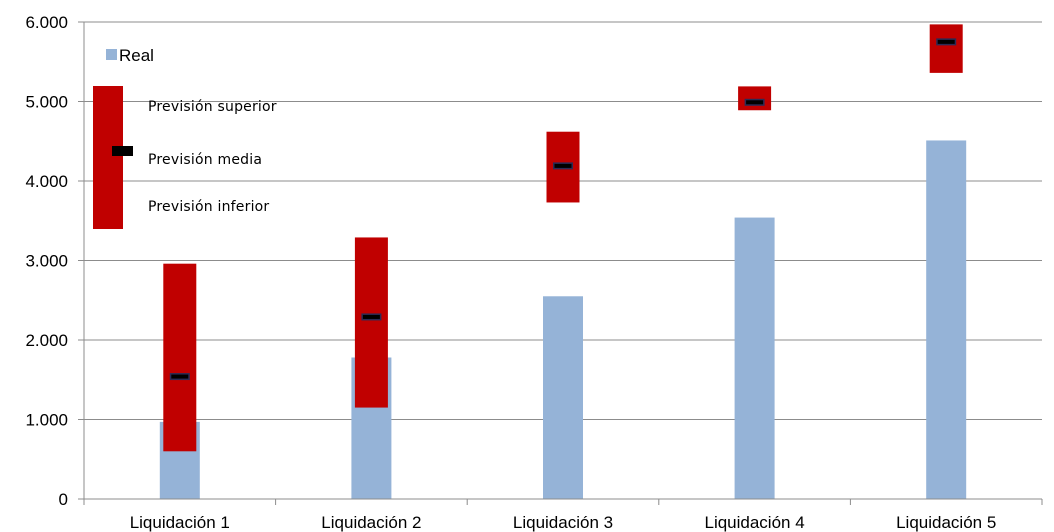  I want to click on y-tick-label: 0, so click(63, 499).